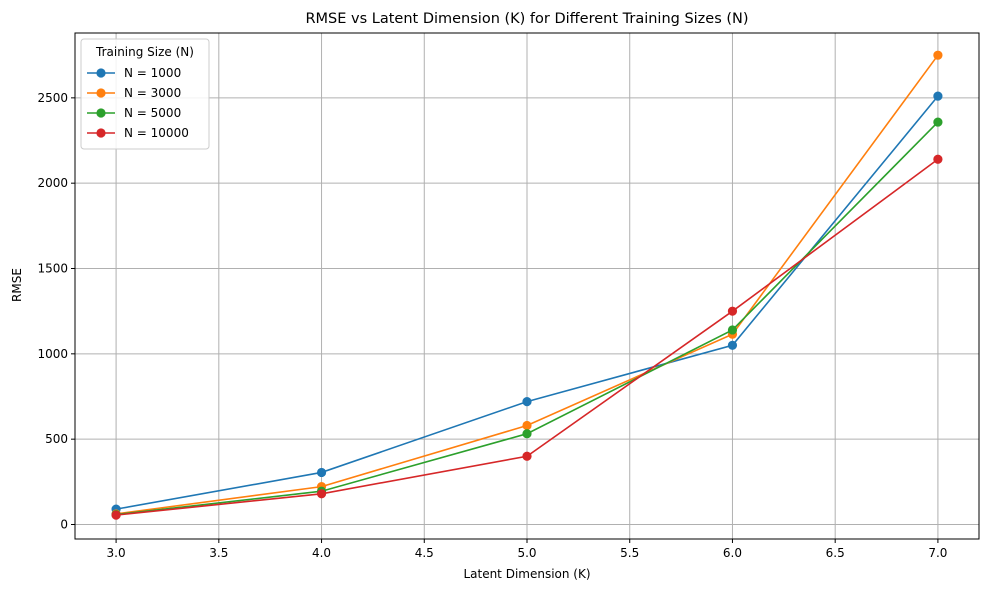 Image resolution: width=989 pixels, height=590 pixels. I want to click on legend-title: Training Size (N), so click(144, 52).